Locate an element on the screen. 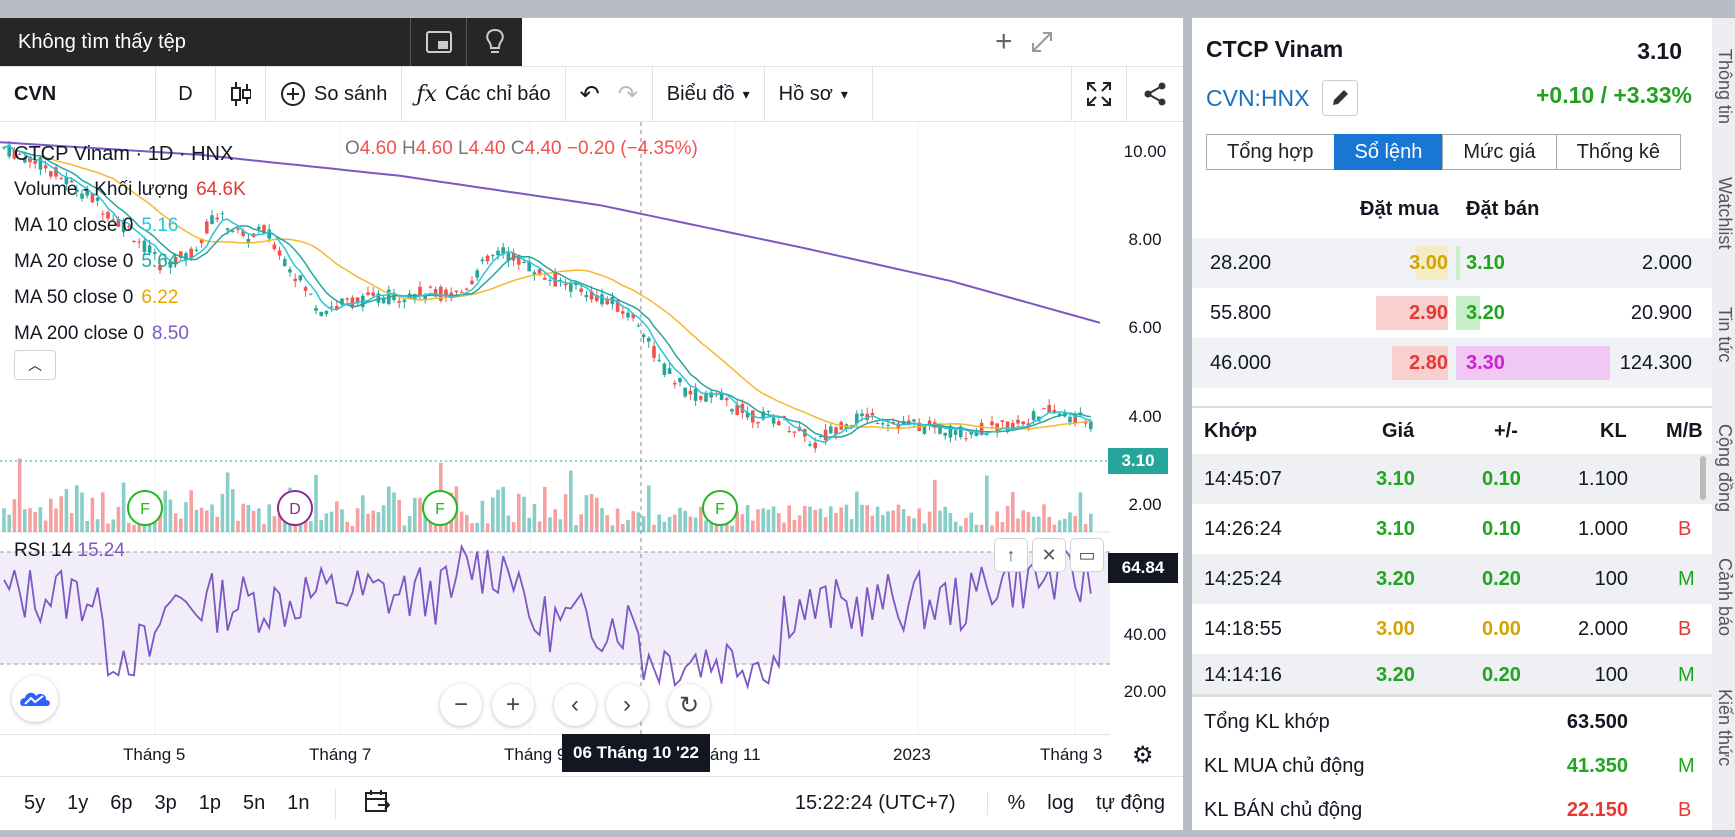  profile-dropdown: Hồ sơ ▾ is located at coordinates (819, 94).